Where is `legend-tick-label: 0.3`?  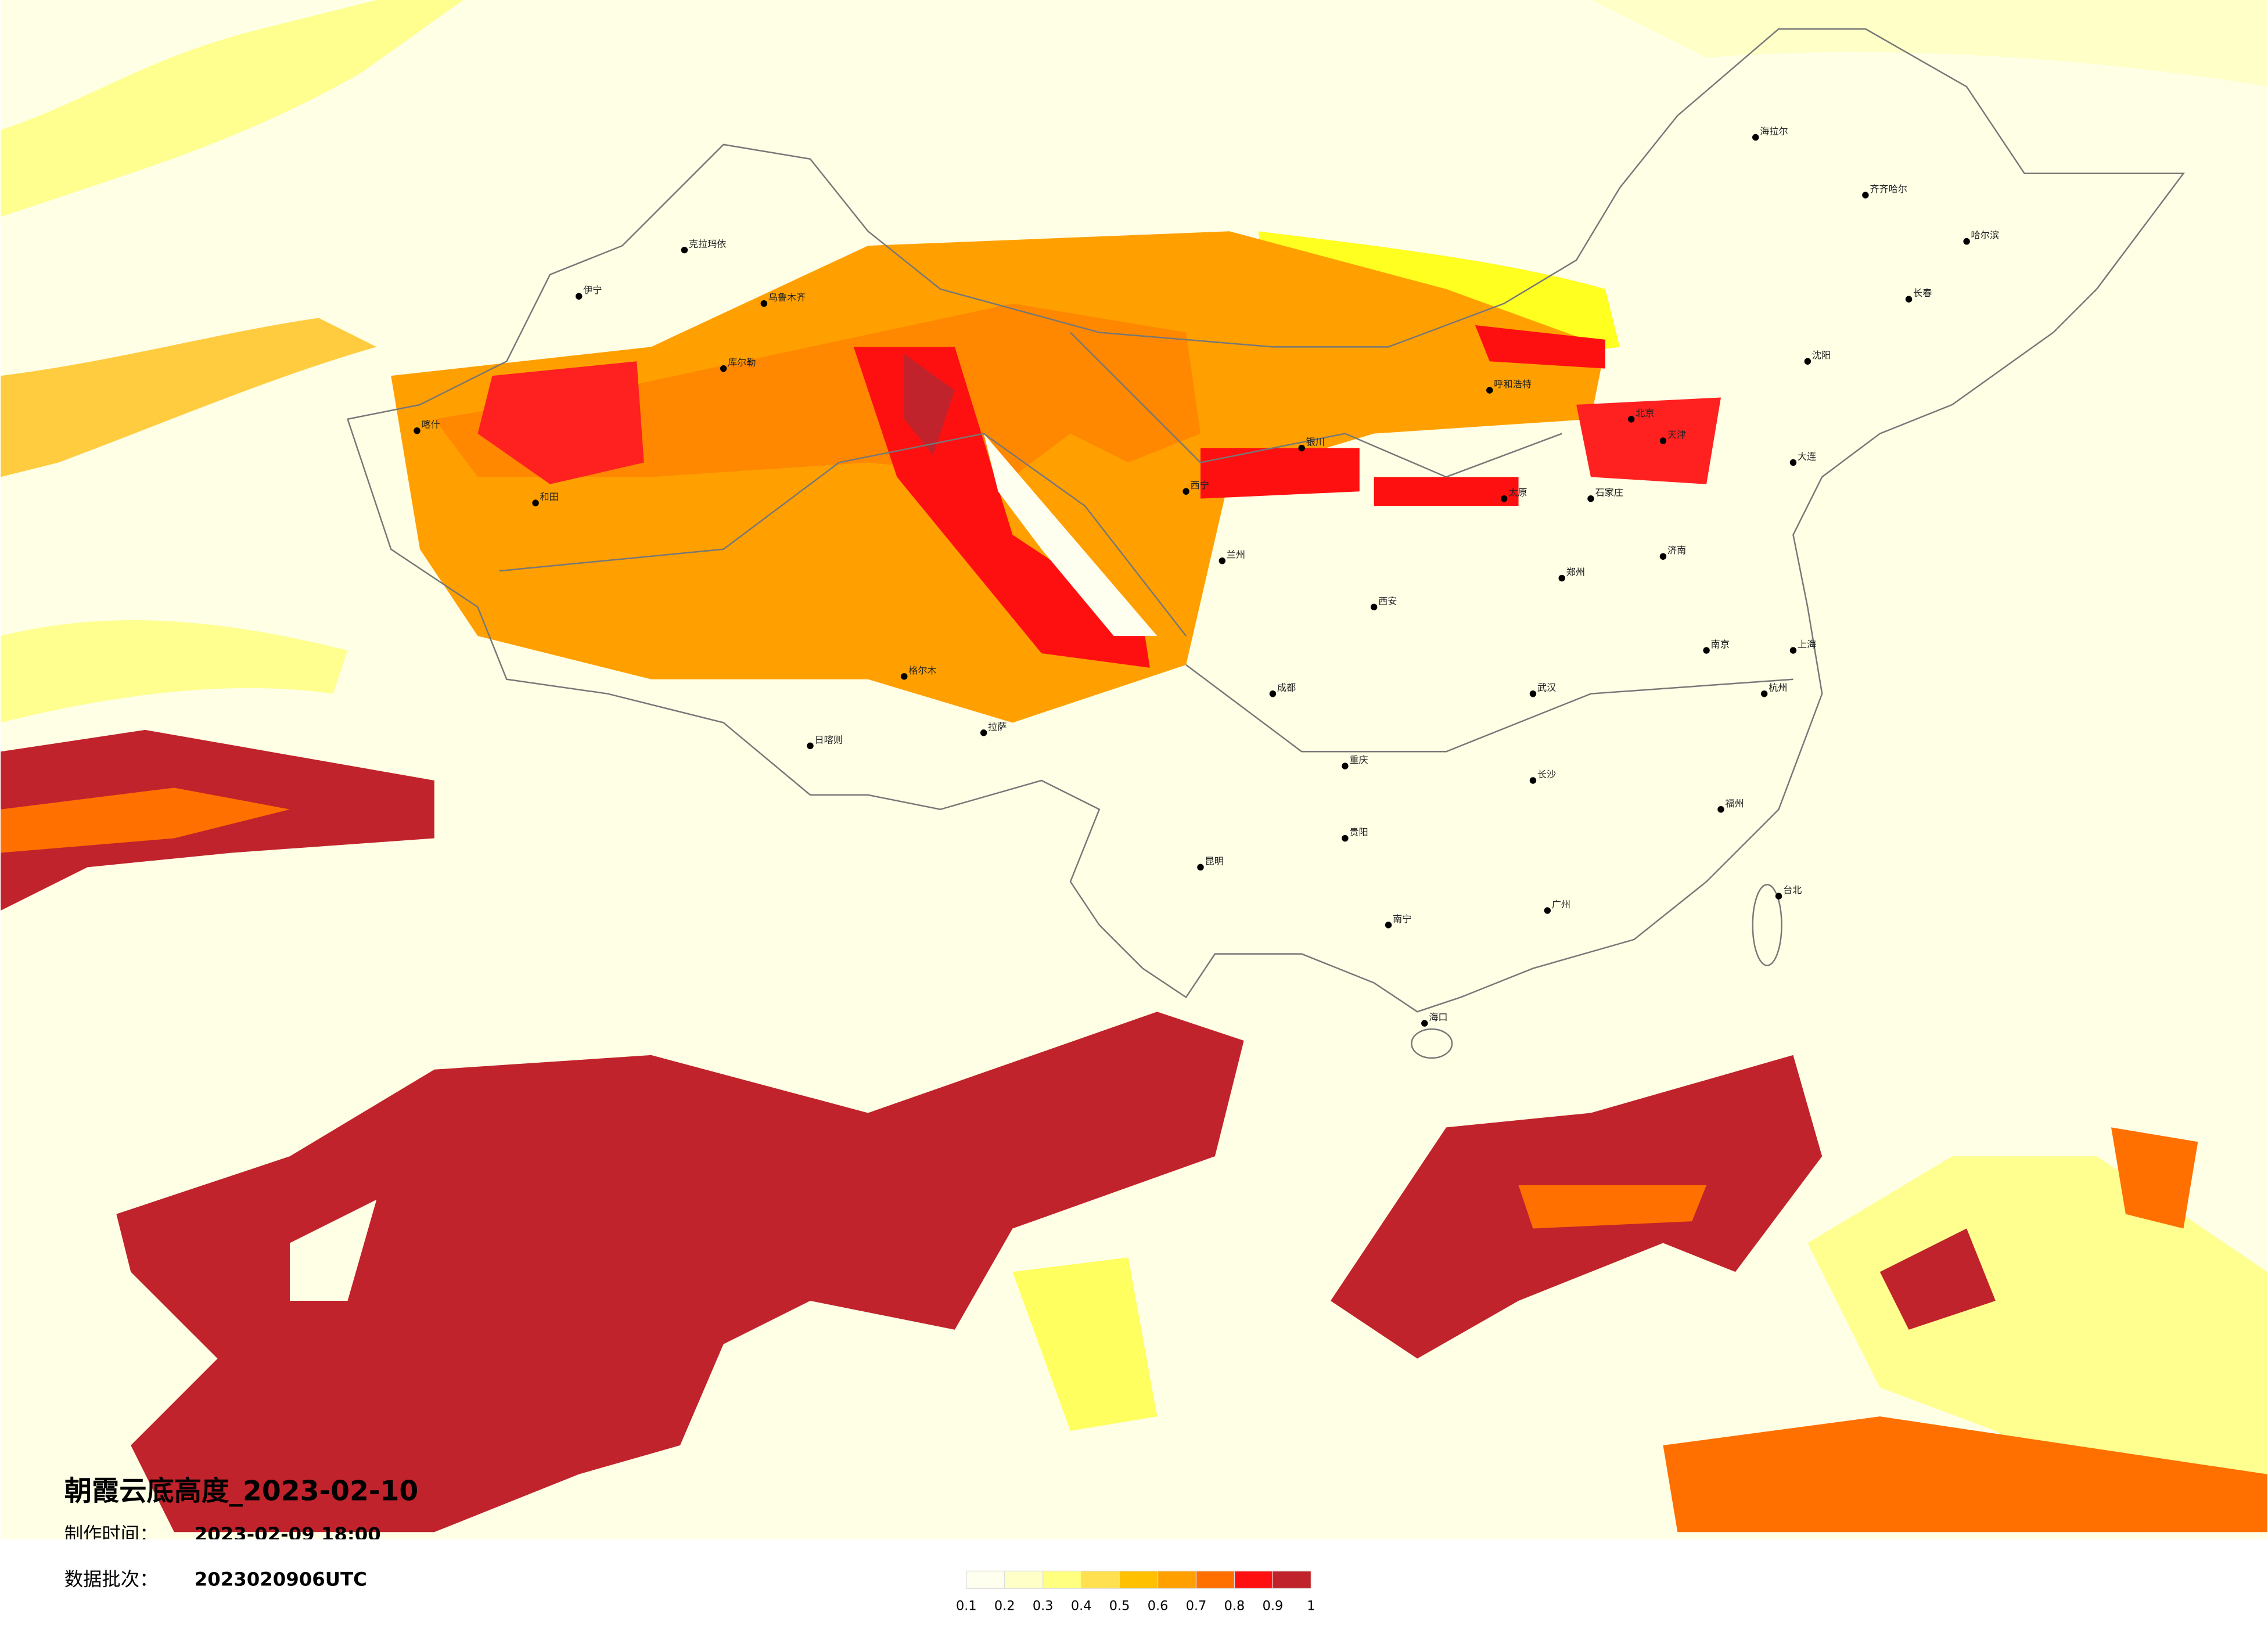 legend-tick-label: 0.3 is located at coordinates (1043, 1606).